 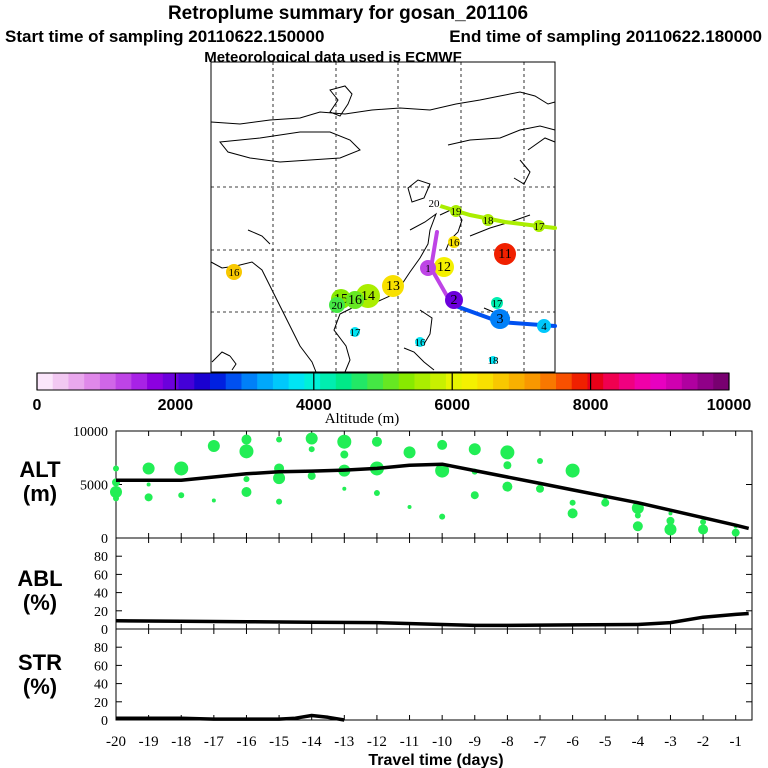 I want to click on trajectory-point: 20, so click(x=434, y=203).